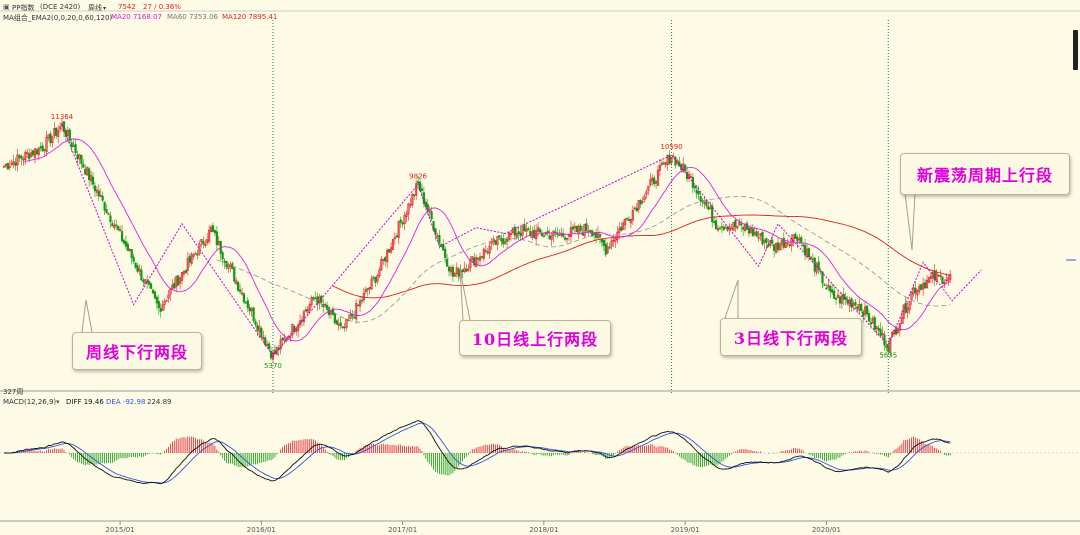 The height and width of the screenshot is (535, 1080). What do you see at coordinates (1075, 50) in the screenshot?
I see `scroll-handle` at bounding box center [1075, 50].